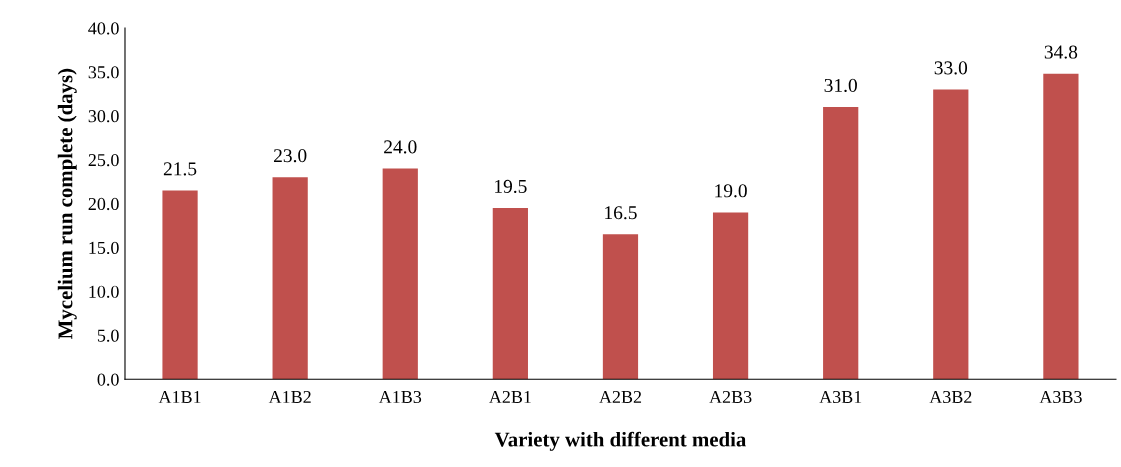 Image resolution: width=1121 pixels, height=467 pixels. What do you see at coordinates (840, 85) in the screenshot?
I see `data-label: 31.0` at bounding box center [840, 85].